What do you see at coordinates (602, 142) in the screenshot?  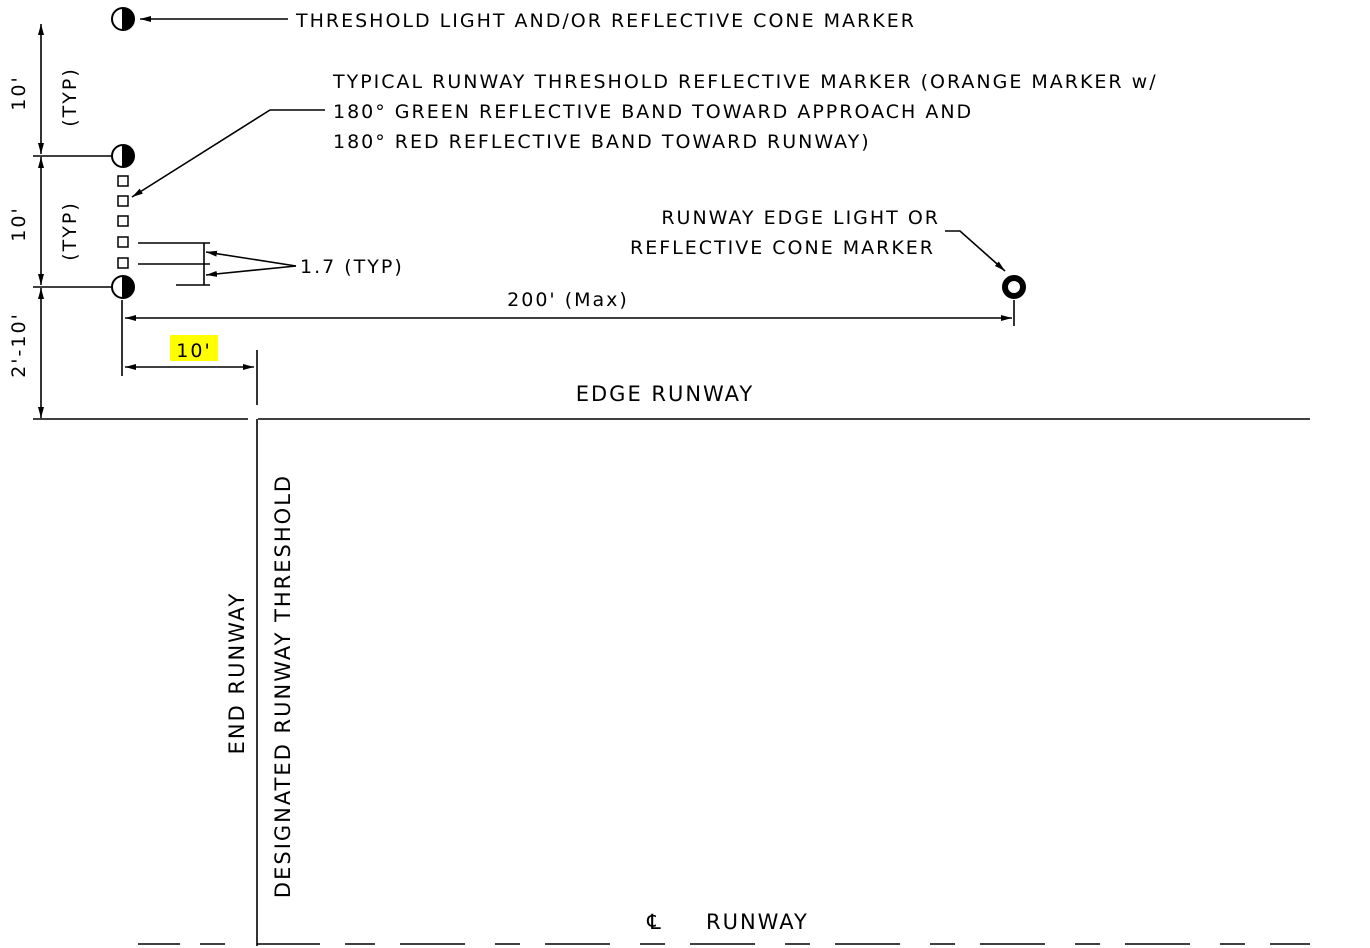 I see `reflective-marker-line3: 180° RED REFLECTIVE BAND TOWARD RUNWAY)` at bounding box center [602, 142].